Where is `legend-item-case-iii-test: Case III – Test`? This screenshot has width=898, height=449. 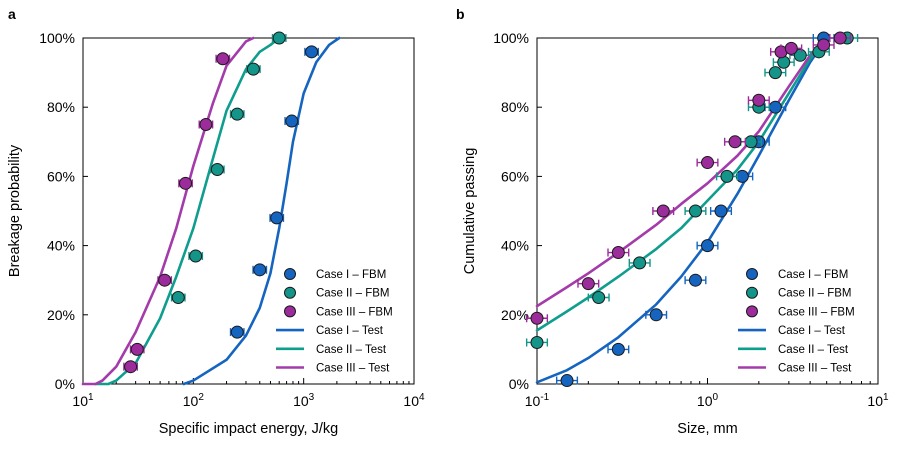
legend-item-case-iii-test: Case III – Test is located at coordinates (333, 369).